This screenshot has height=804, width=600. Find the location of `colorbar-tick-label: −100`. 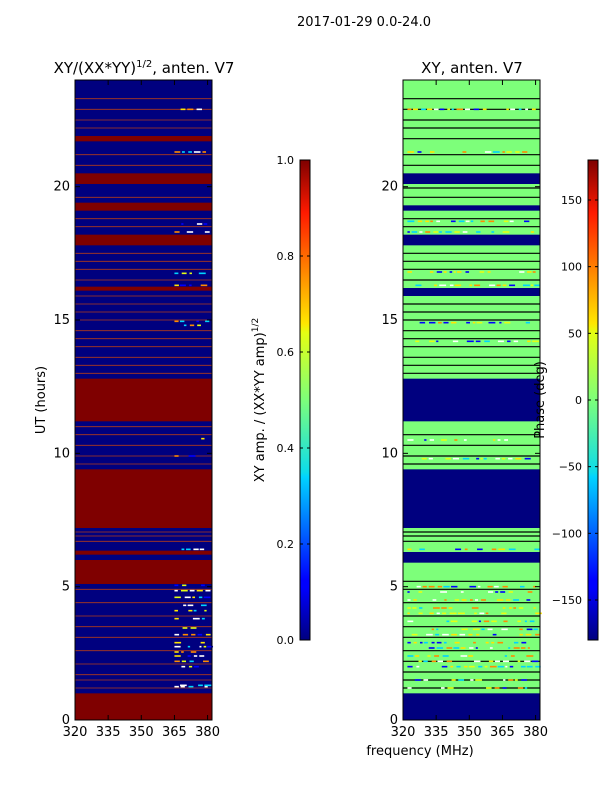

colorbar-tick-label: −100 is located at coordinates (567, 533).